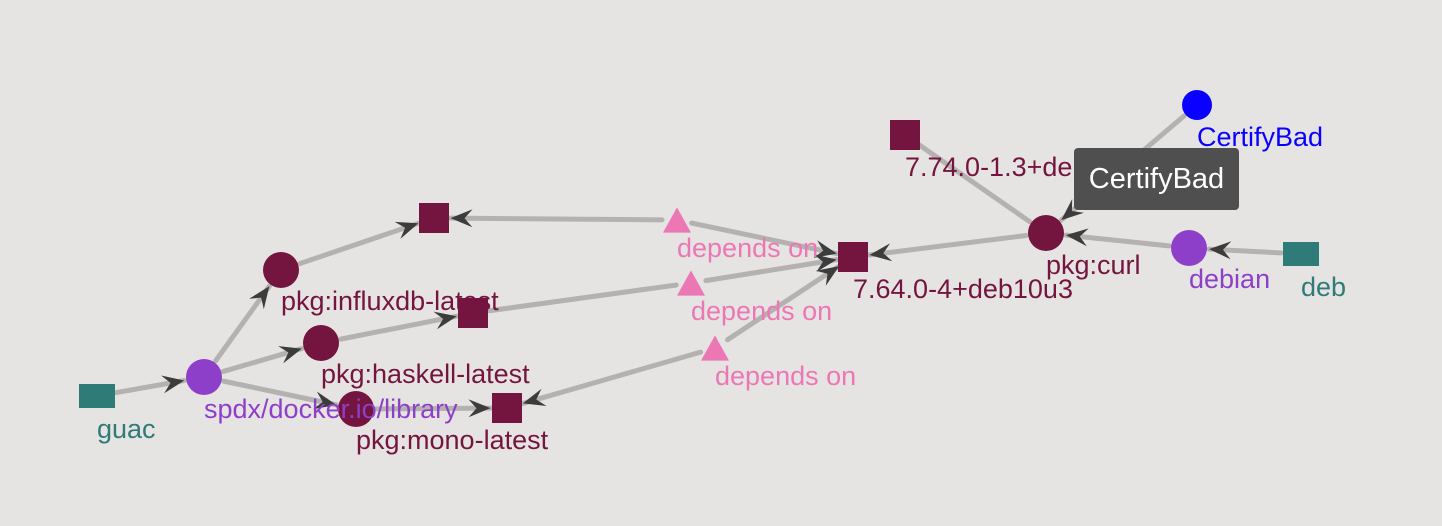 The width and height of the screenshot is (1442, 526). What do you see at coordinates (325, 400) in the screenshot?
I see `arrowhead-spdx-to-mono` at bounding box center [325, 400].